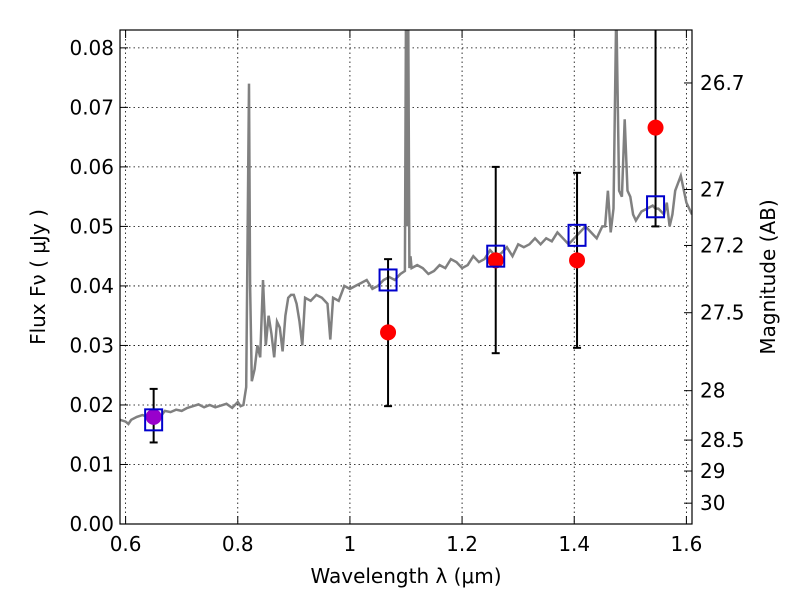  Describe the element at coordinates (91, 464) in the screenshot. I see `y-tick-label: 0.01` at that location.